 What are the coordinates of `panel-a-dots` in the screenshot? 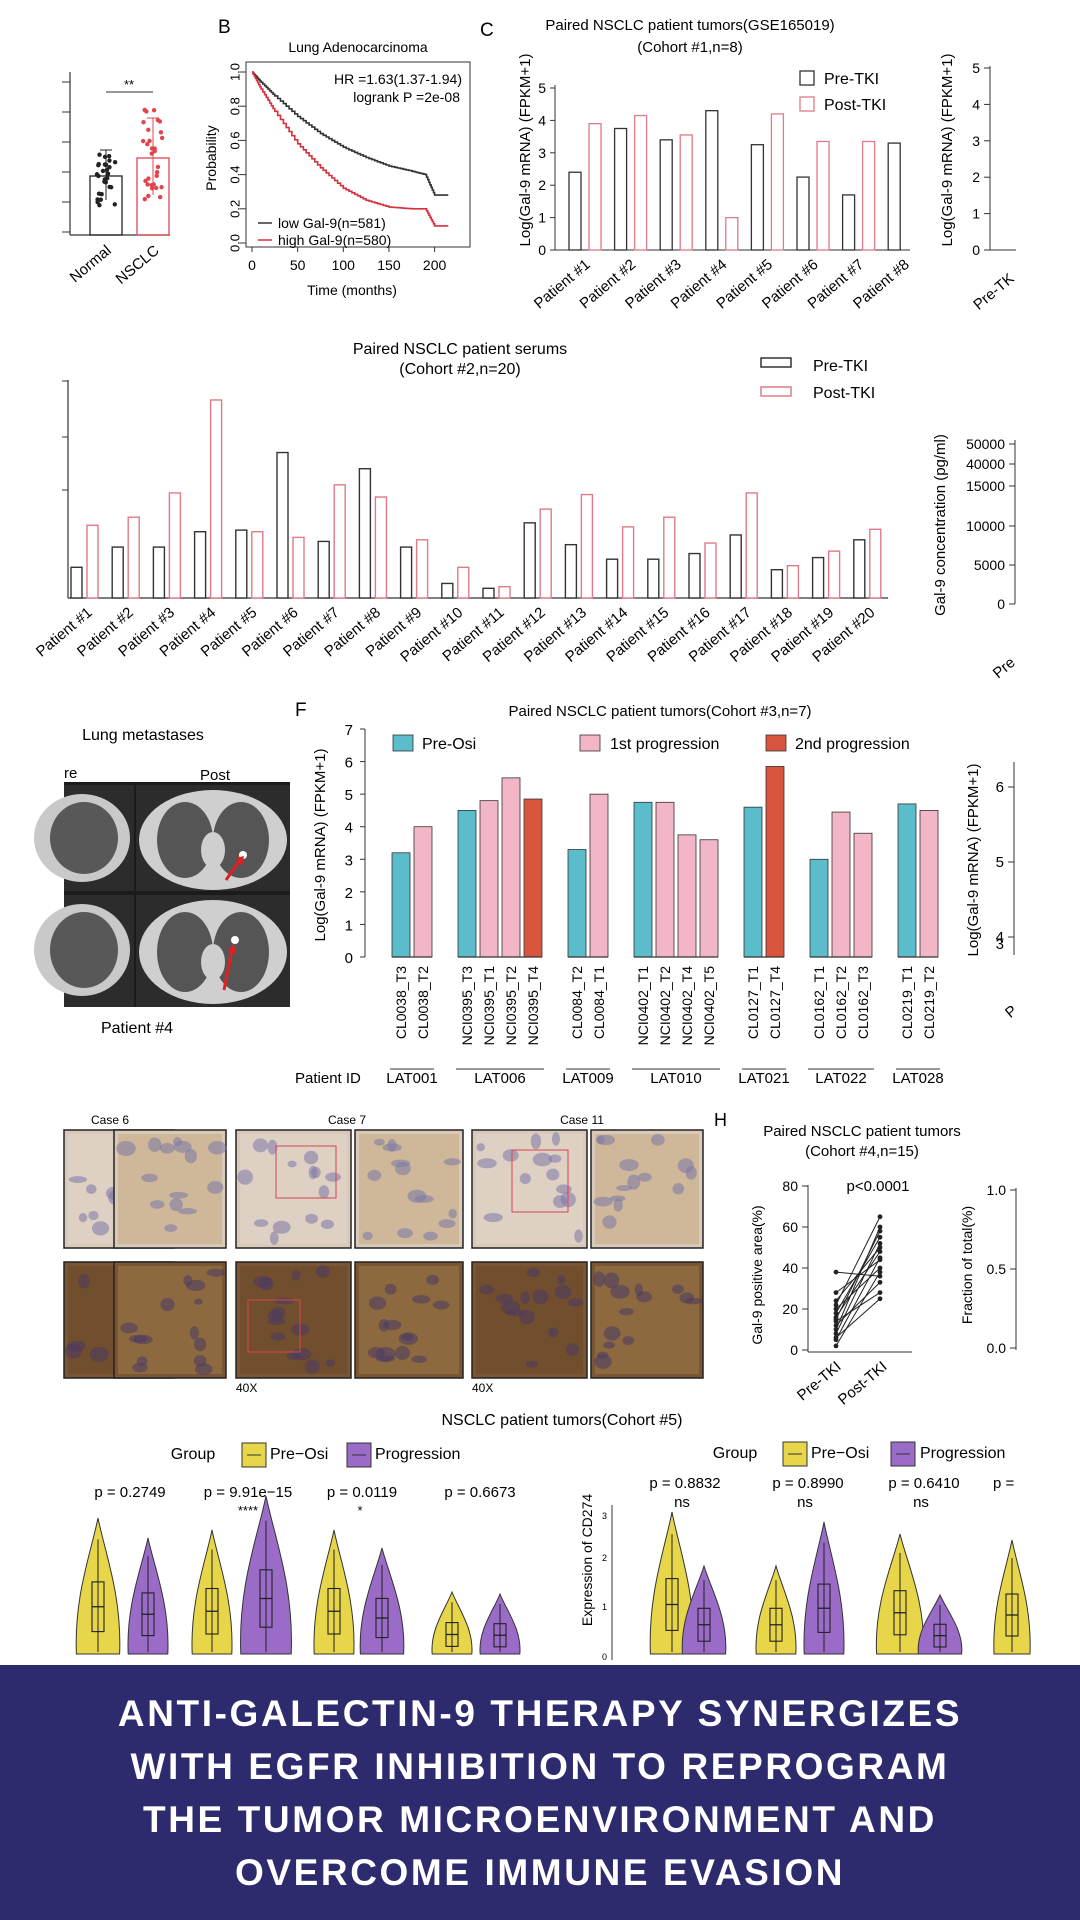 It's located at (129, 157).